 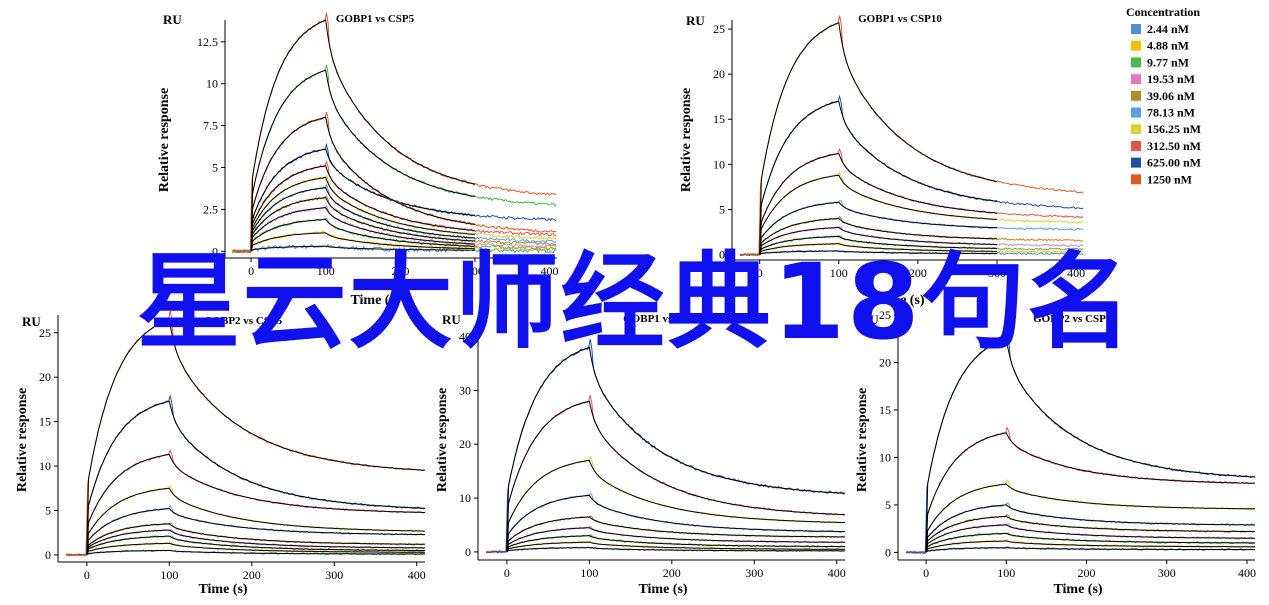 What do you see at coordinates (1171, 96) in the screenshot?
I see `legend-entry-label: 39.06 nM` at bounding box center [1171, 96].